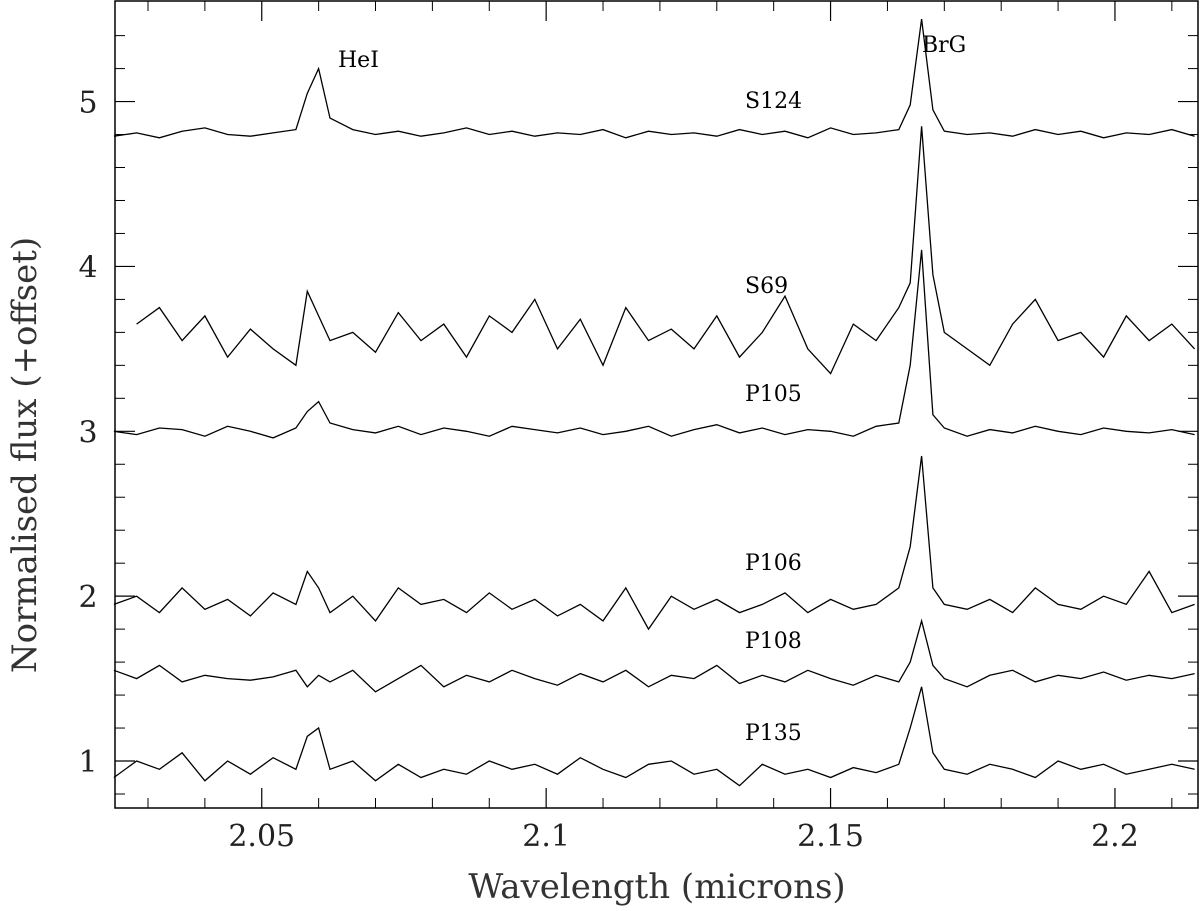 This screenshot has width=1200, height=911. What do you see at coordinates (261, 836) in the screenshot?
I see `x-tick-label: 2.05` at bounding box center [261, 836].